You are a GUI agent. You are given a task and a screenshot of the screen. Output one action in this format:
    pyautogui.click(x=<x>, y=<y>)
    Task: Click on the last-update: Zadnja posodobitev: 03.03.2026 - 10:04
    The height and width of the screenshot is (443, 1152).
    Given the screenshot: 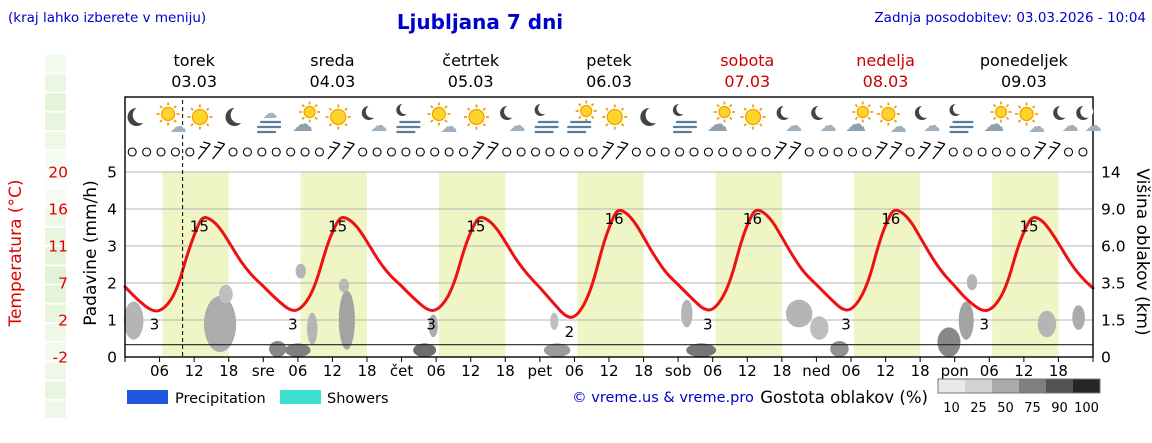 What is the action you would take?
    pyautogui.click(x=1010, y=18)
    